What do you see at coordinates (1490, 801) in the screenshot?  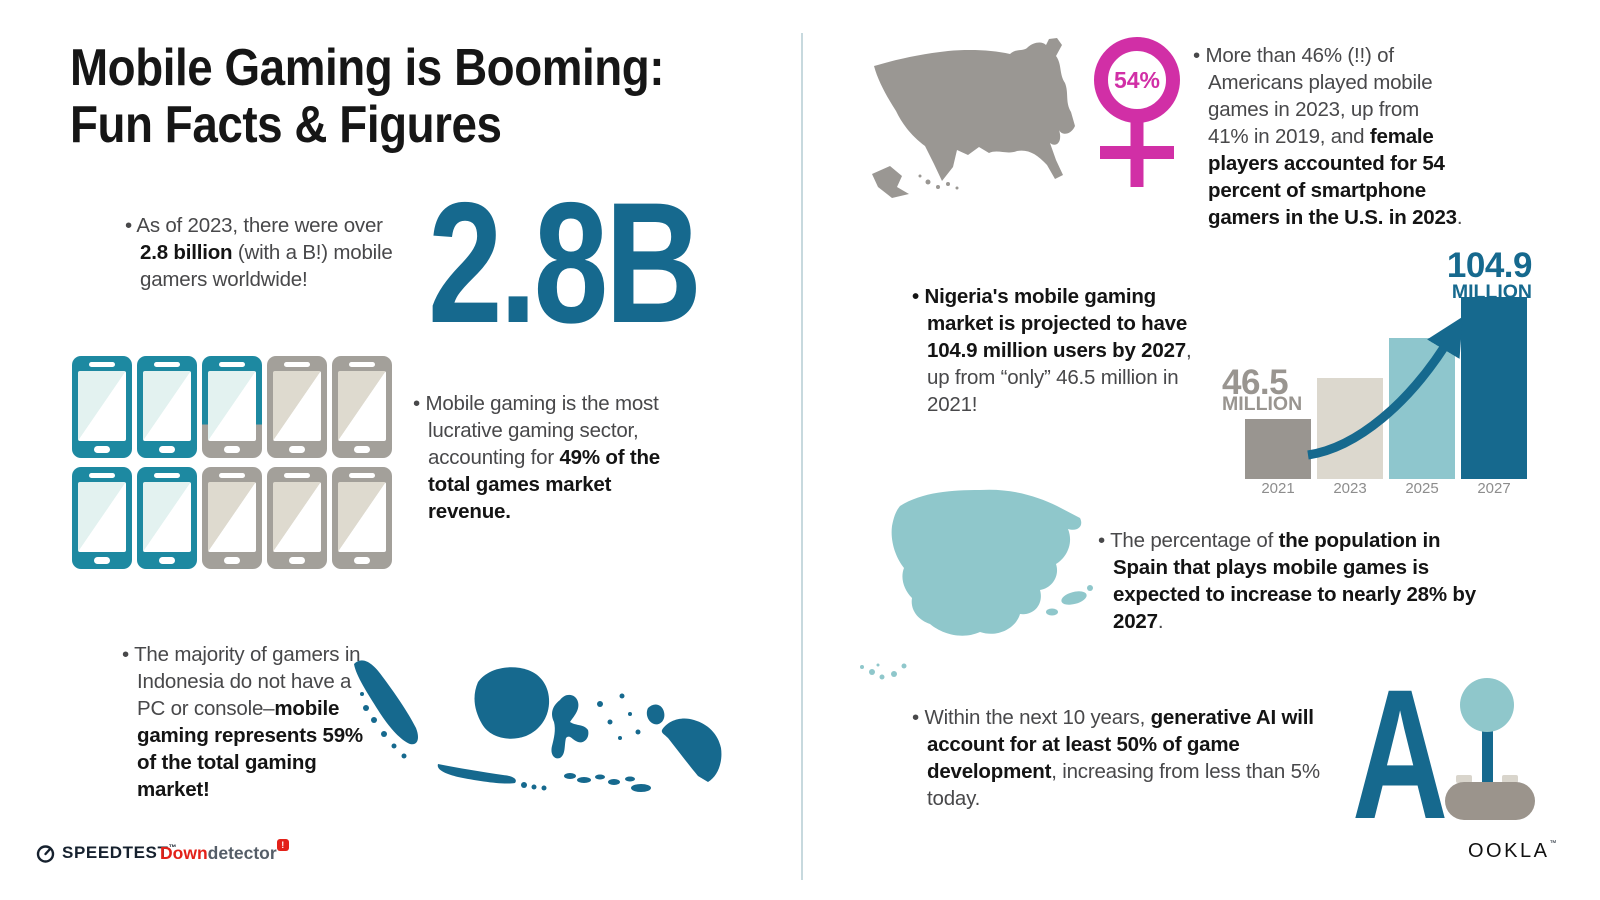 I see `joystick-base` at bounding box center [1490, 801].